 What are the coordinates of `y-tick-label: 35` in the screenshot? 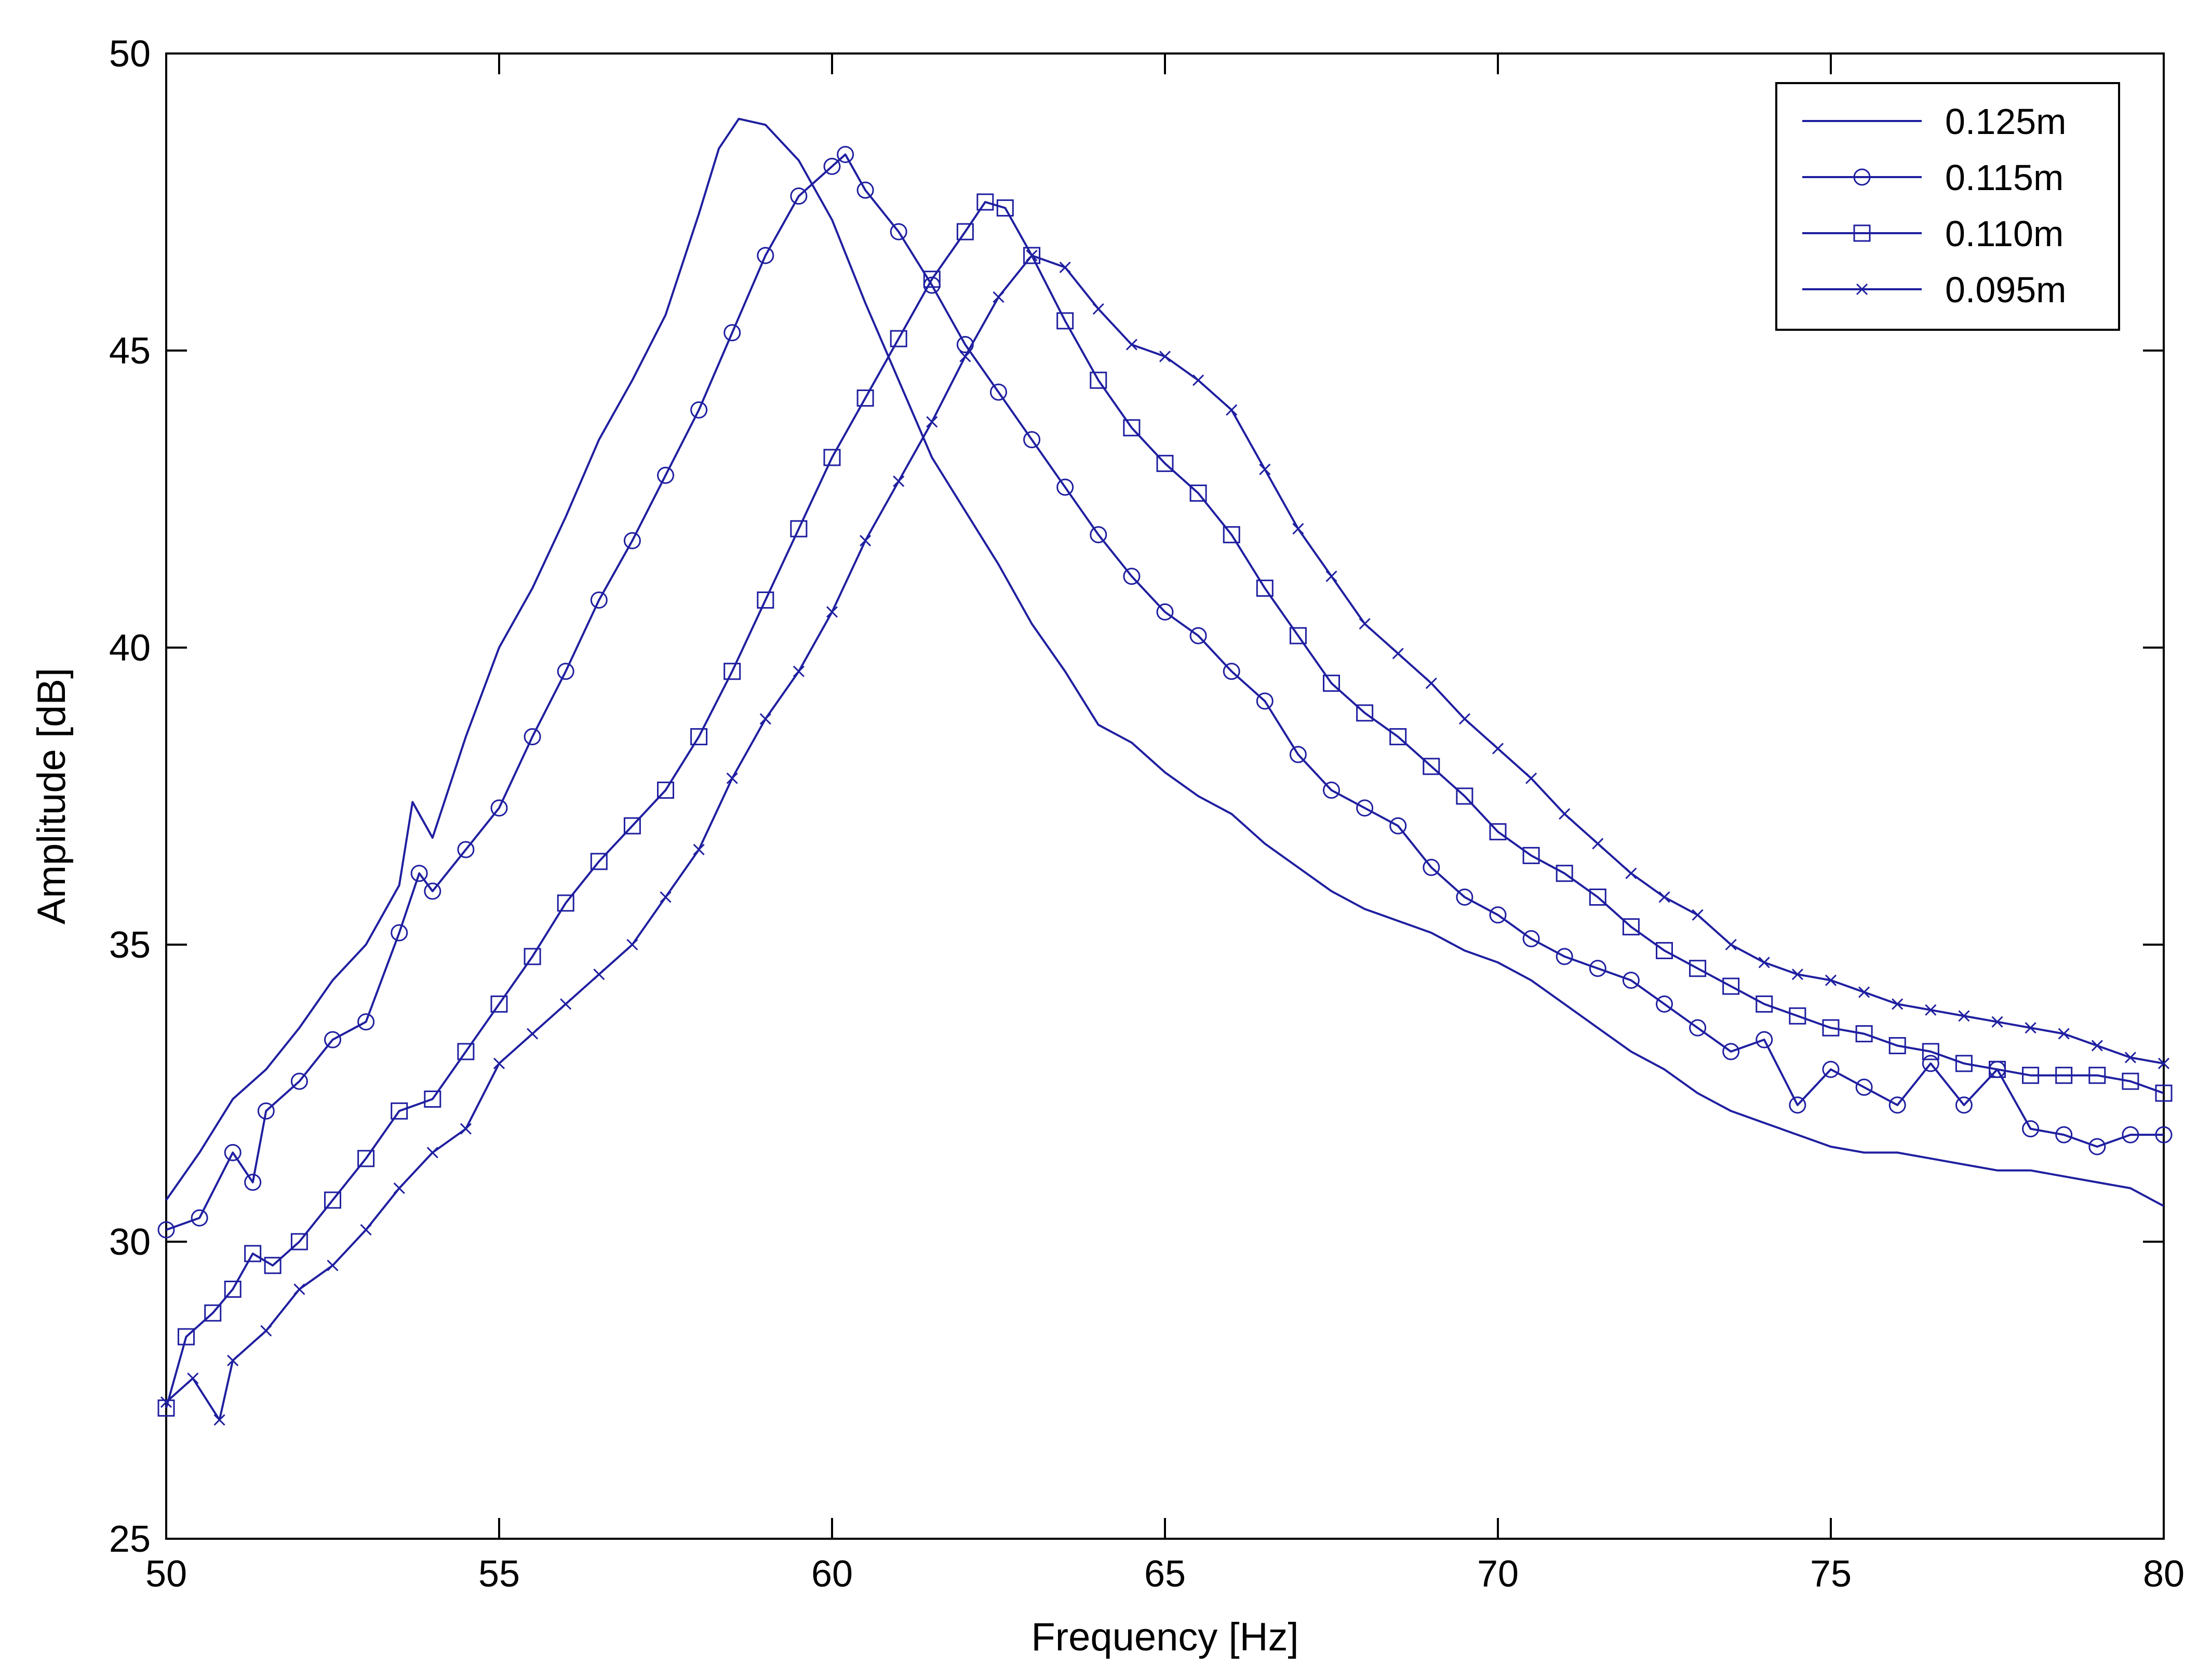 It's located at (130, 945).